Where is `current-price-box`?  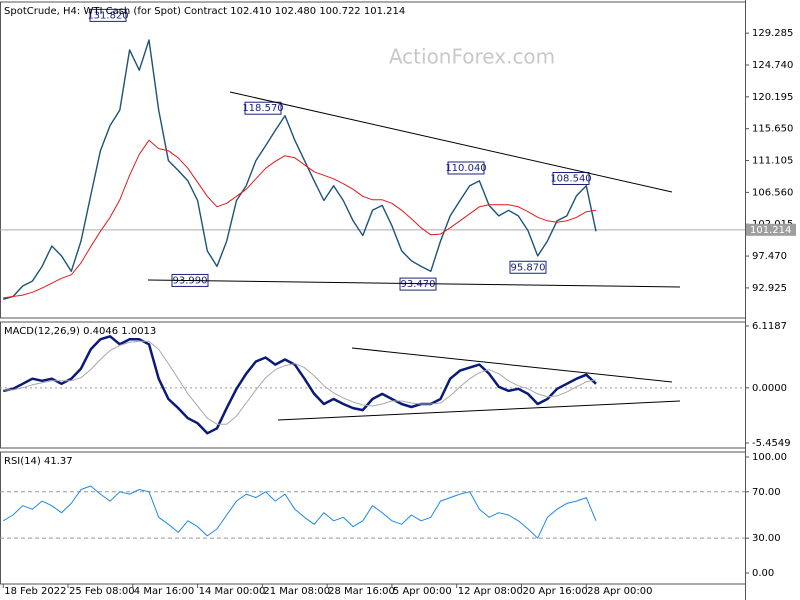 current-price-box is located at coordinates (771, 229).